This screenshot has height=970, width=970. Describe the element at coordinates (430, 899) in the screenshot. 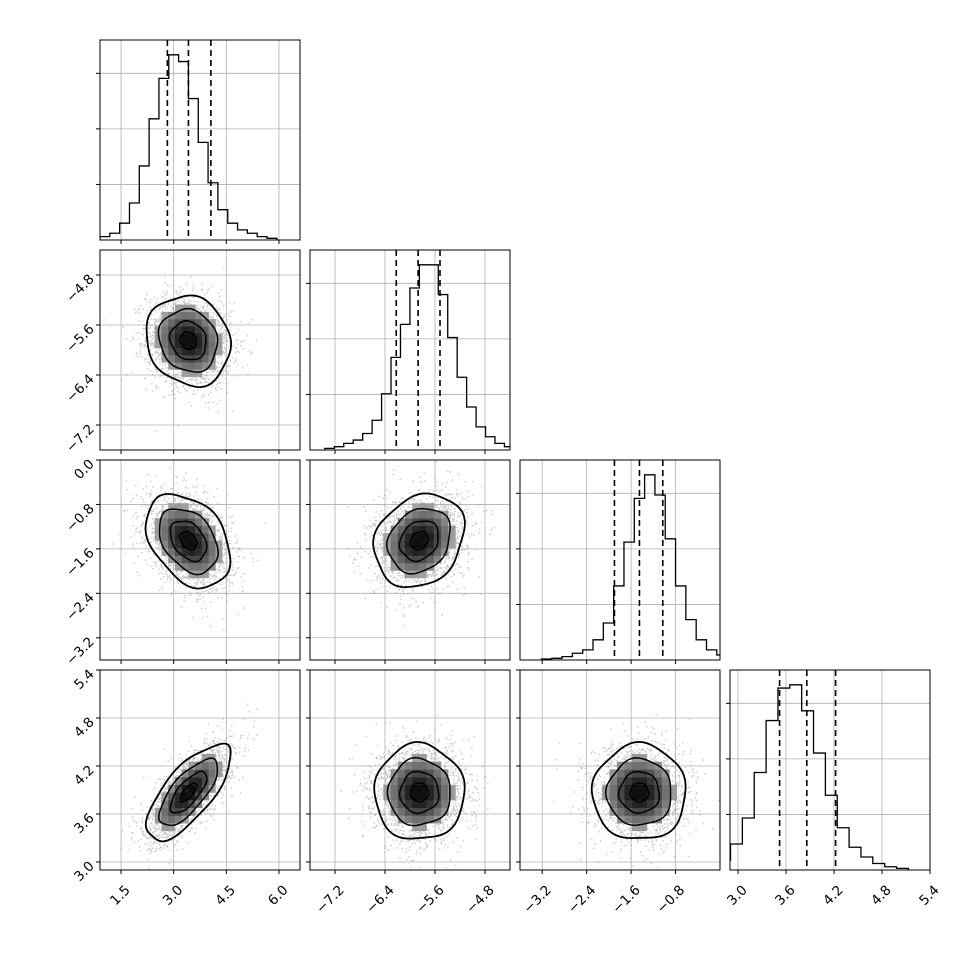

I see `x-tick-label-1-2: −5.6` at that location.